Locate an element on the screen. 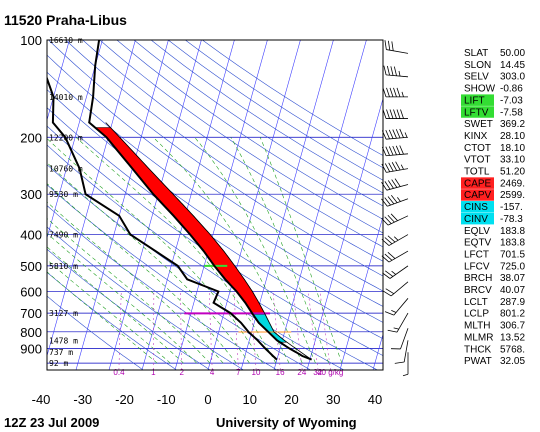 The image size is (540, 432). index-row: LFCV 725.0 is located at coordinates (494, 266).